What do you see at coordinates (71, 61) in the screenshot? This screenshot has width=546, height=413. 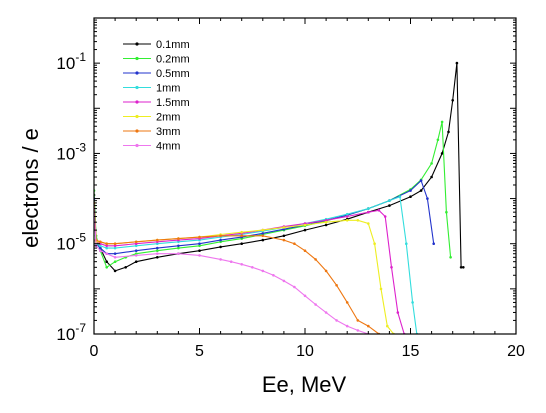 I see `y-tick-label: 10⁻¹` at bounding box center [71, 61].